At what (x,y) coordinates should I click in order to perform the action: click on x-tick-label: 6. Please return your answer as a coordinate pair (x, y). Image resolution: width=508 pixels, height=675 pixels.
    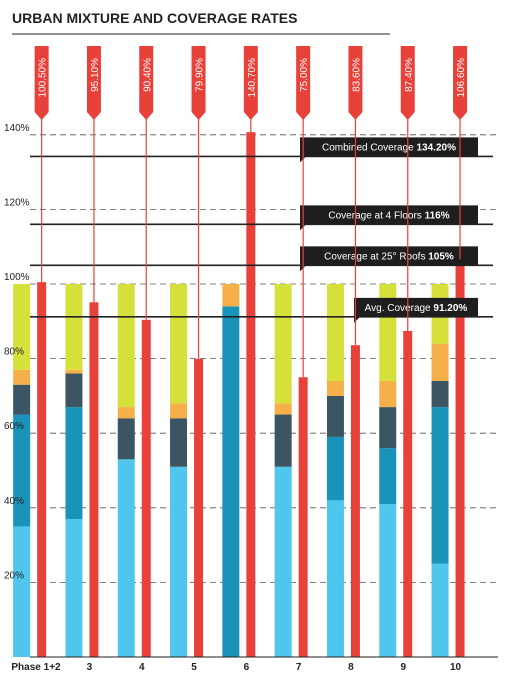
    Looking at the image, I should click on (247, 667).